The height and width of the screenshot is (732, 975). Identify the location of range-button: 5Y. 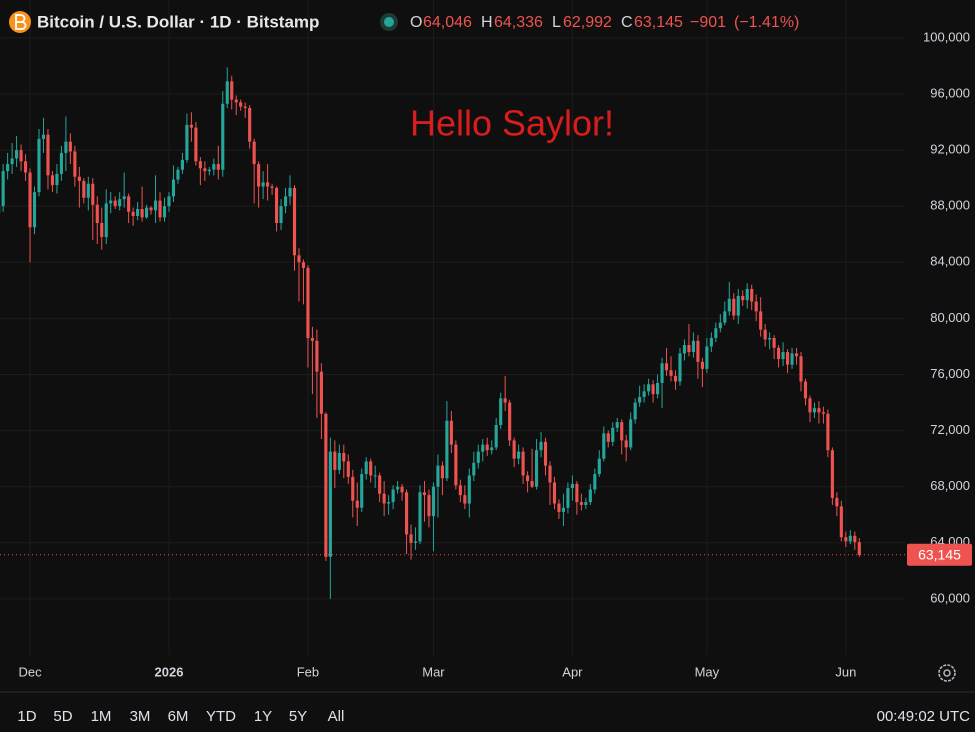
(298, 716).